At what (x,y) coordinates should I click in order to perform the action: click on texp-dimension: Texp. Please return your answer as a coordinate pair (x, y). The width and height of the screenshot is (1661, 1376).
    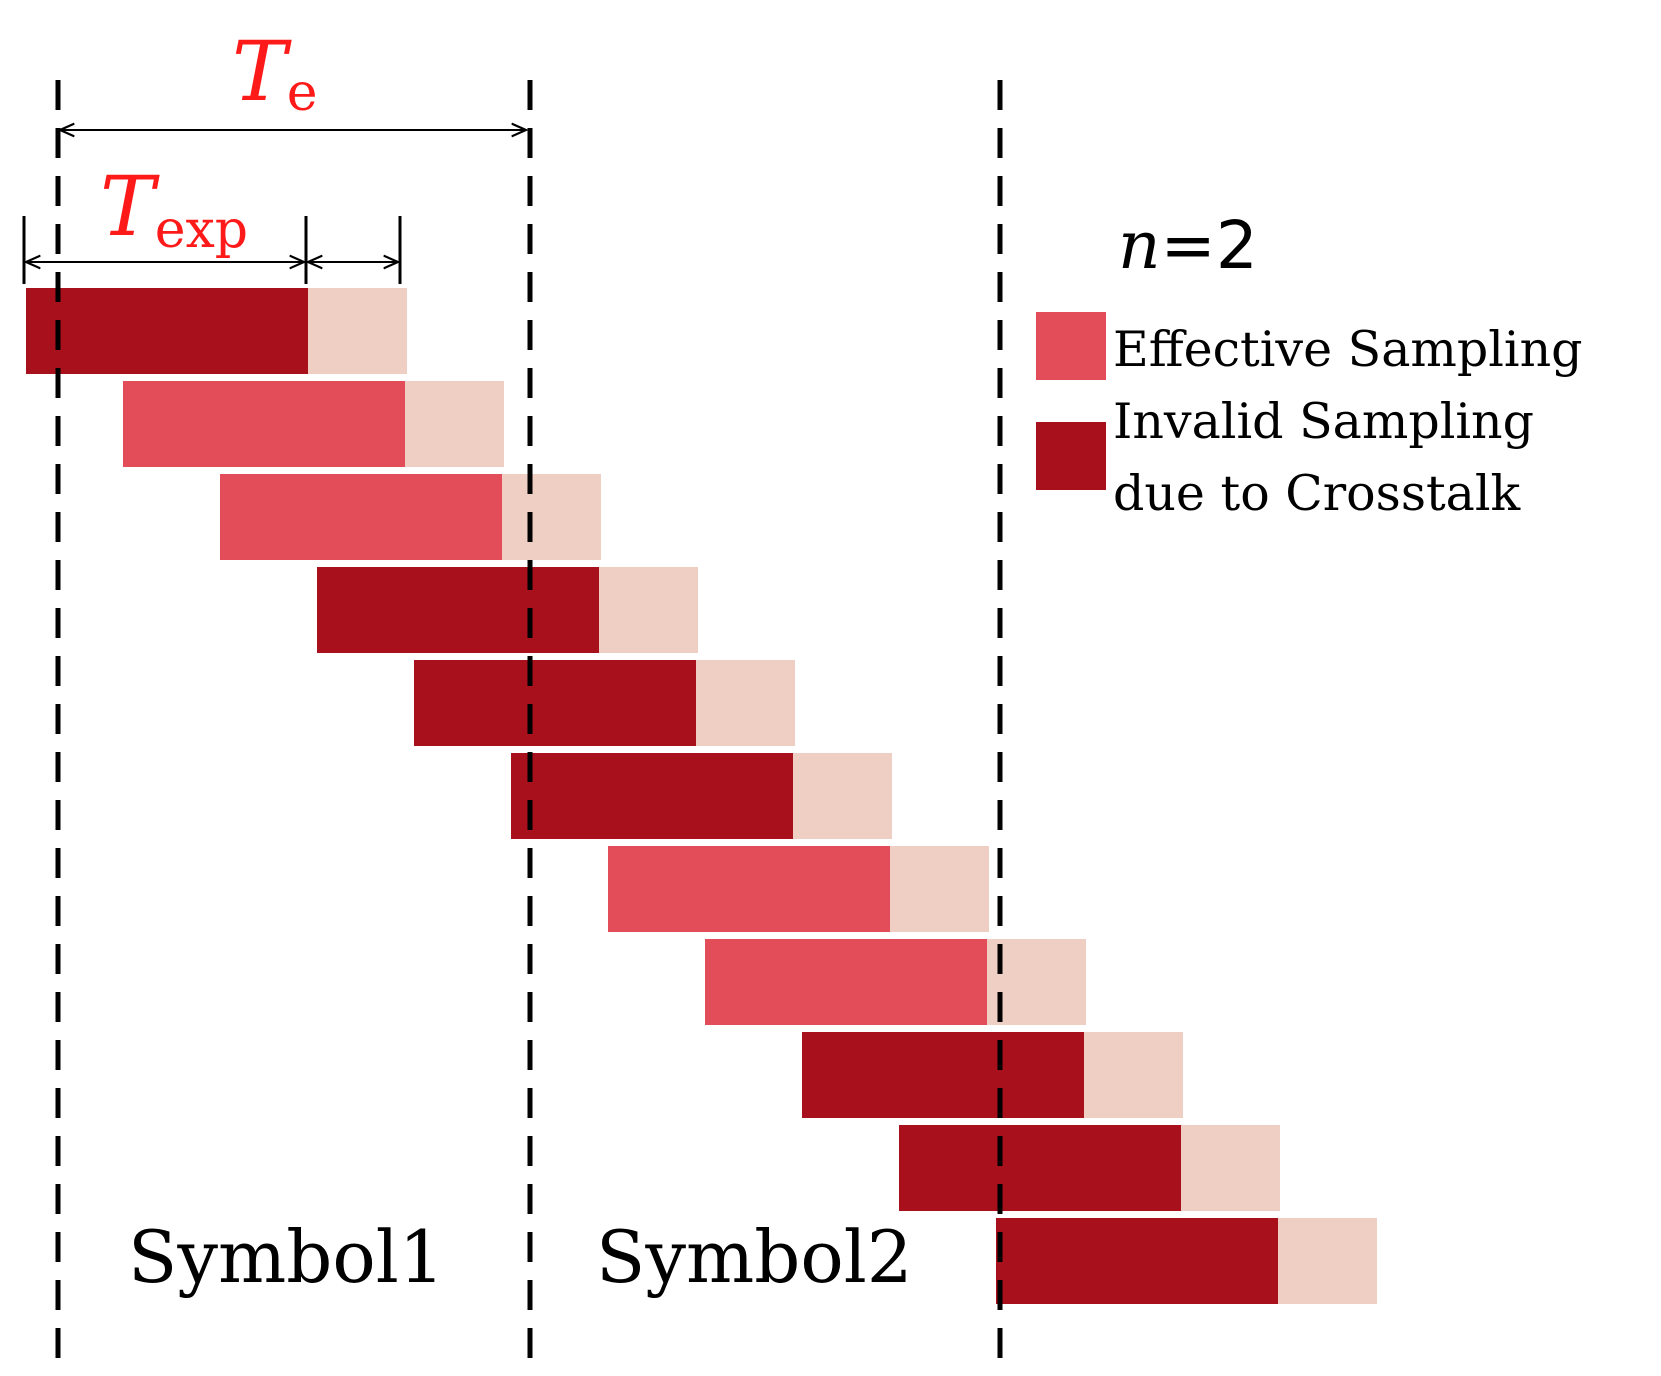
    Looking at the image, I should click on (212, 222).